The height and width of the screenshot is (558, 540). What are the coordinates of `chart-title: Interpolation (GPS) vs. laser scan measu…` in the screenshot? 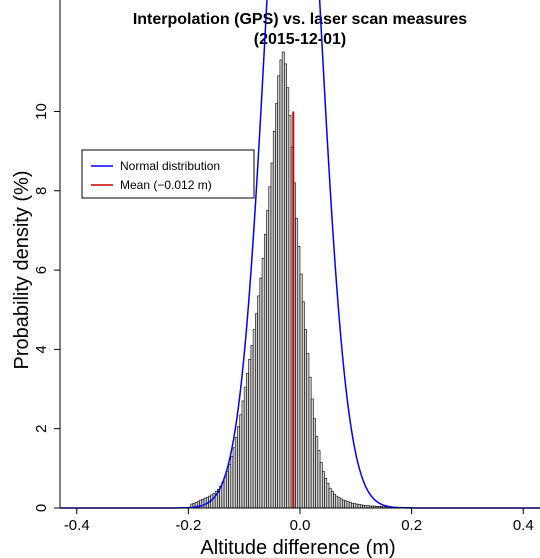 It's located at (300, 19).